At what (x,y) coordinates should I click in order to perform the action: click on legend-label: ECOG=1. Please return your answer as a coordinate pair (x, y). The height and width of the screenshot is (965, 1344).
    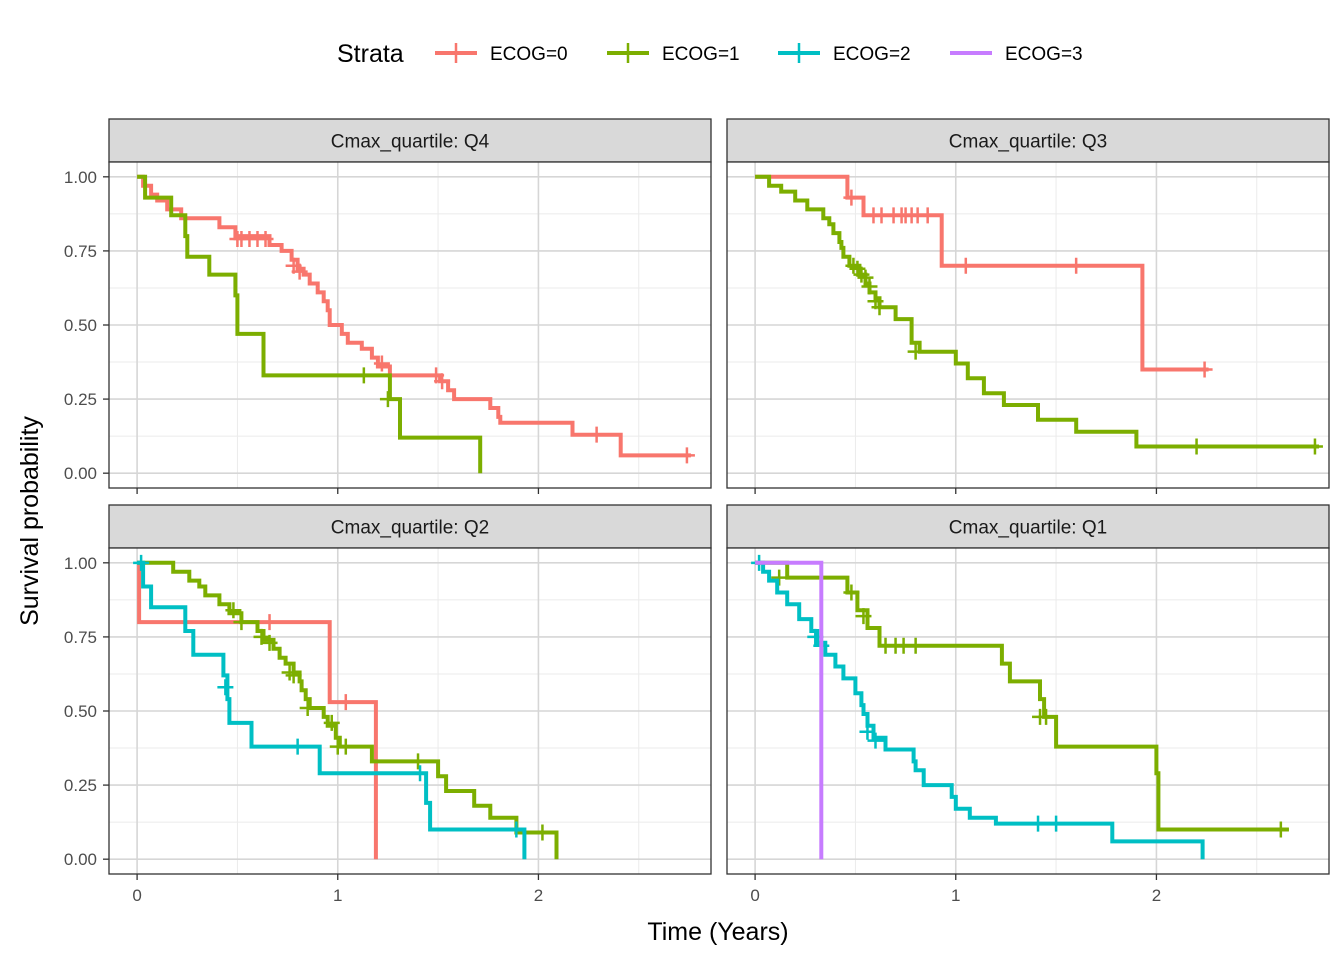
    Looking at the image, I should click on (701, 54).